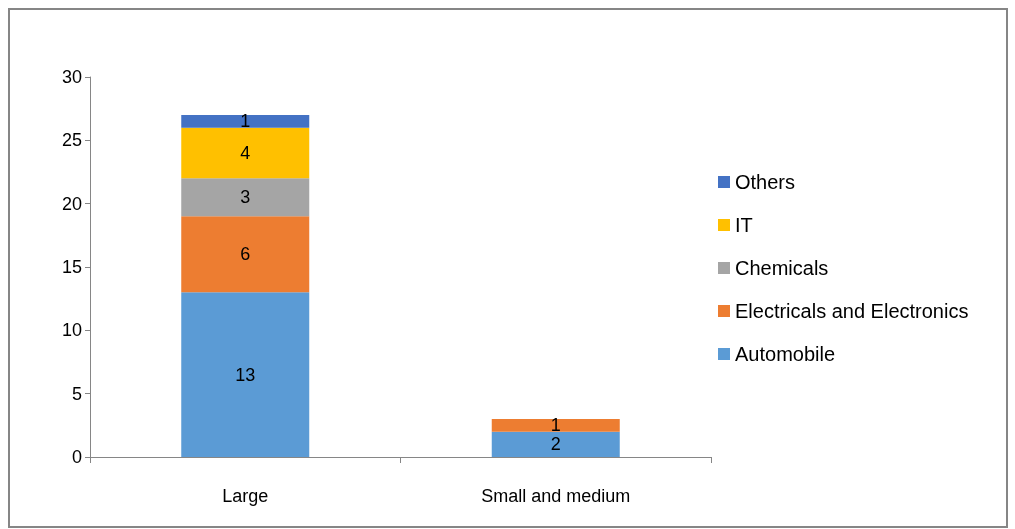 This screenshot has width=1015, height=529. I want to click on y-tick-label: 20, so click(71, 203).